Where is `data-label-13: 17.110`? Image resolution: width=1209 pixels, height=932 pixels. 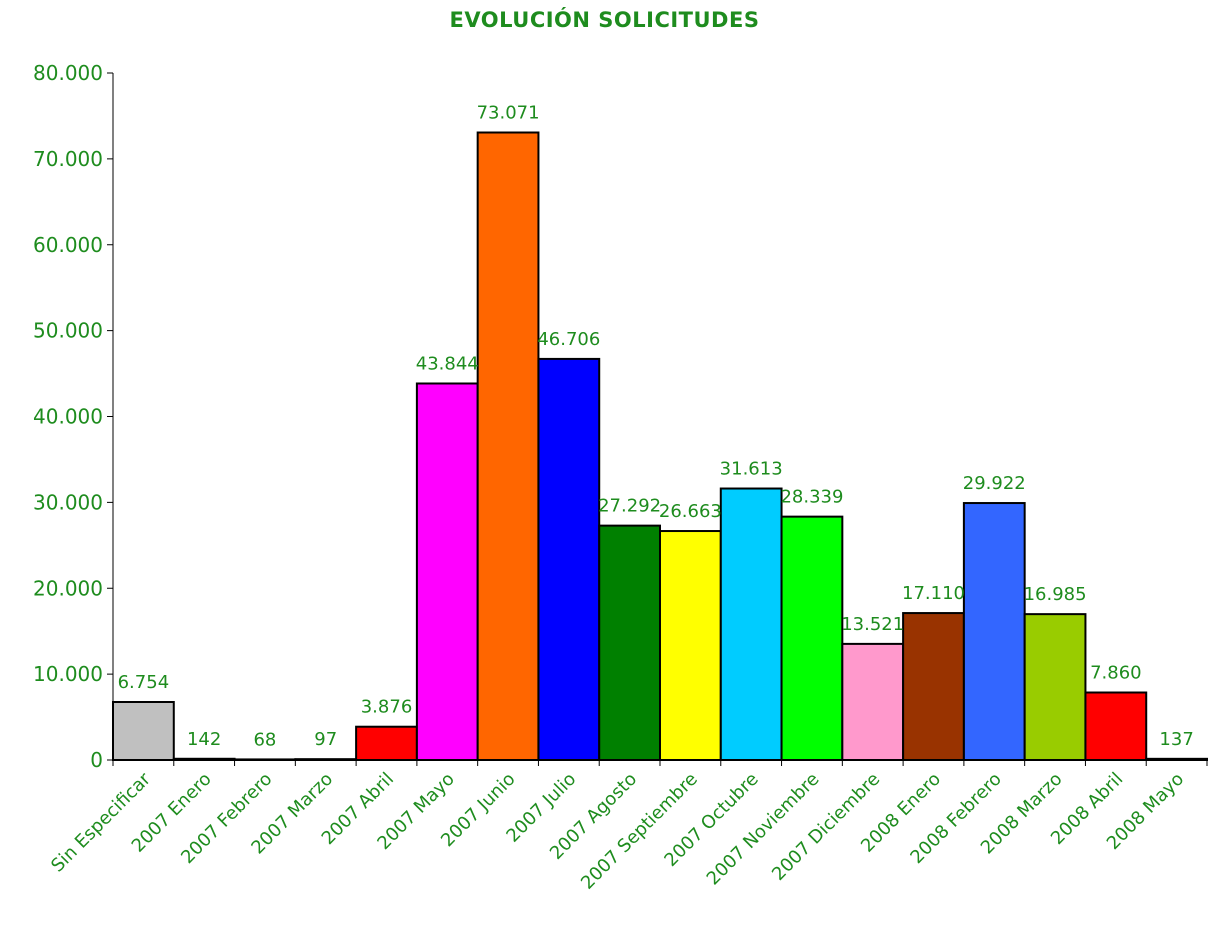
data-label-13: 17.110 is located at coordinates (933, 593).